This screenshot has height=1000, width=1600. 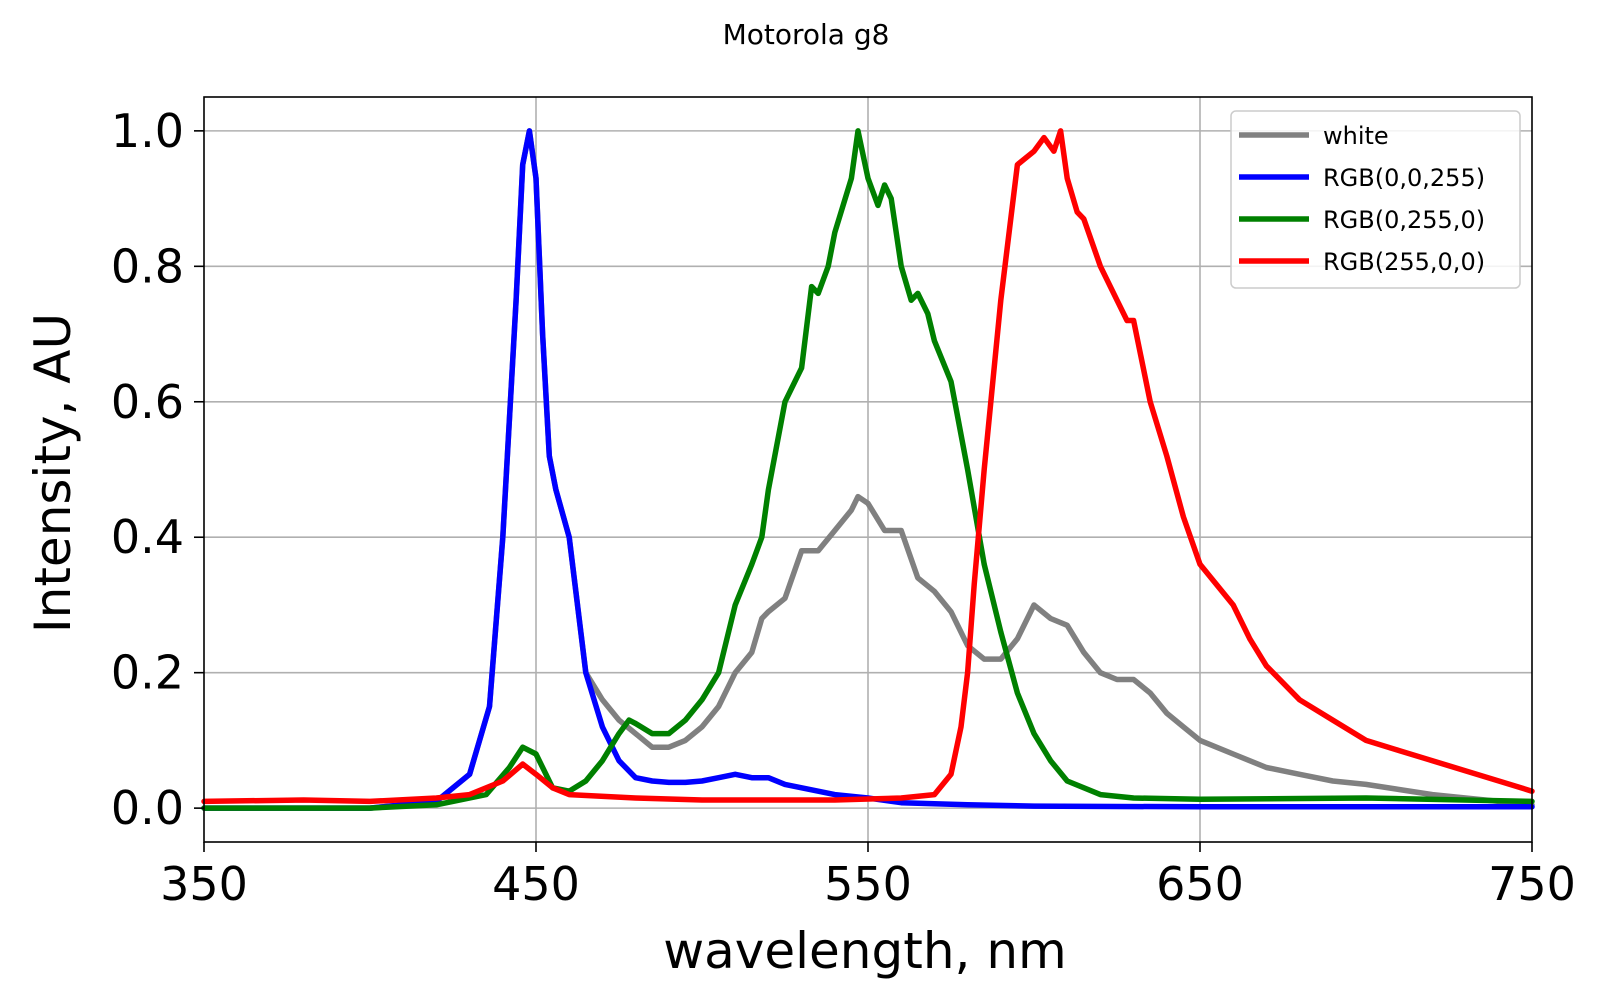 What do you see at coordinates (1200, 884) in the screenshot?
I see `x-tick-label: 650` at bounding box center [1200, 884].